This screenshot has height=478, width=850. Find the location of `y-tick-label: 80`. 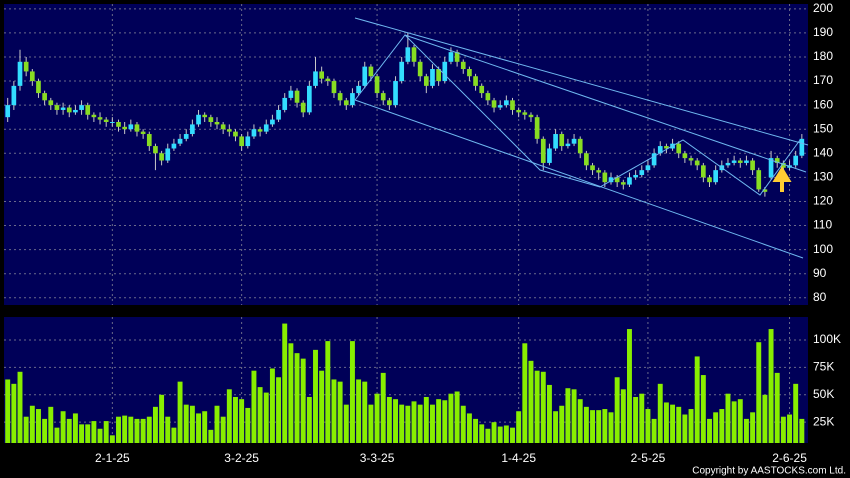

y-tick-label: 80 is located at coordinates (820, 297).